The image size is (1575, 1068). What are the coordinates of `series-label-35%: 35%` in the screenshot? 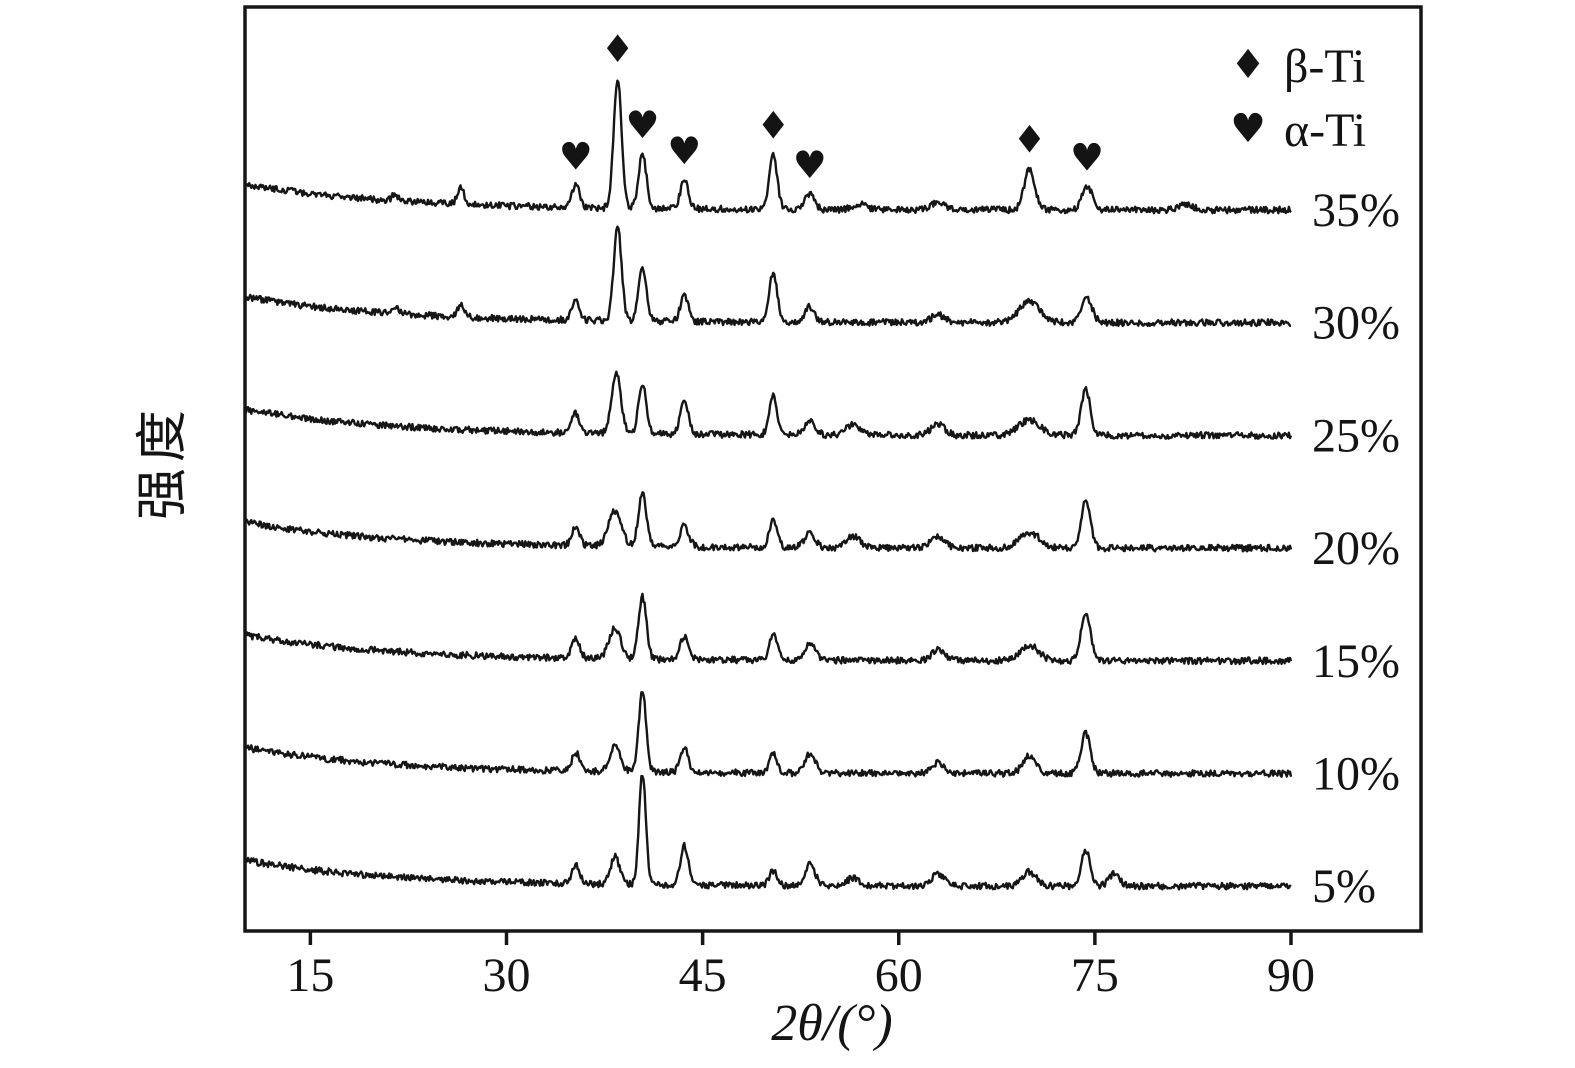 It's located at (1356, 210).